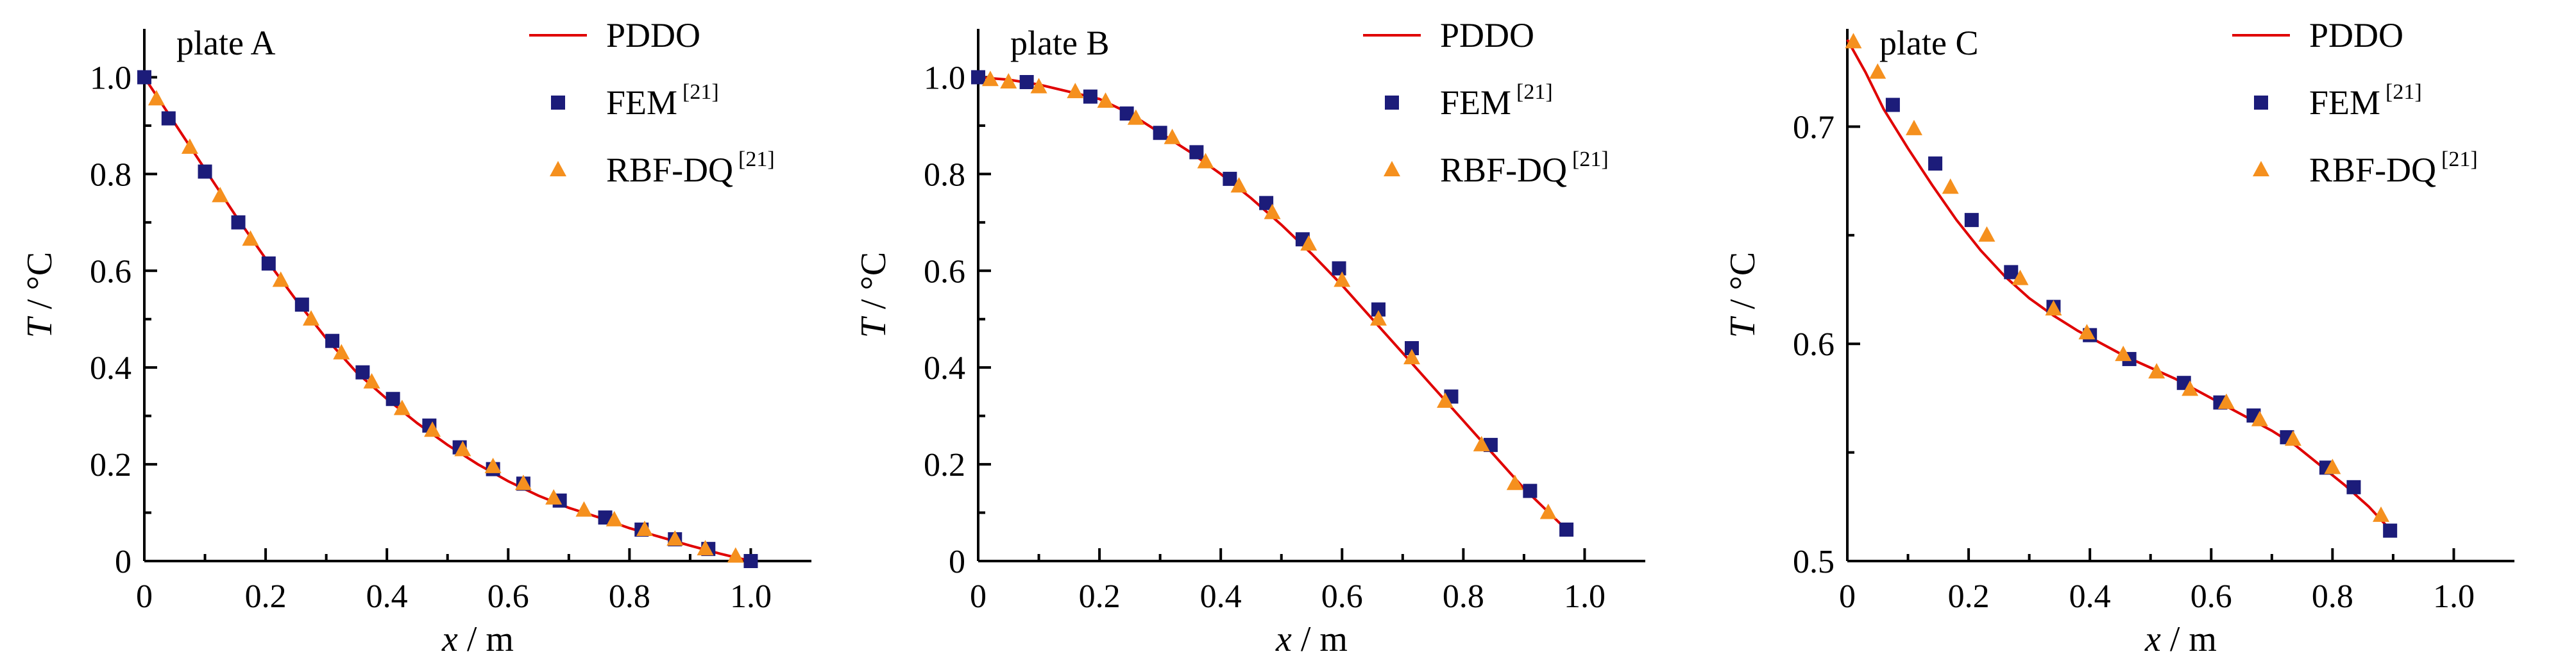 This screenshot has height=663, width=2576. What do you see at coordinates (944, 465) in the screenshot?
I see `y-tick-label: 0.2` at bounding box center [944, 465].